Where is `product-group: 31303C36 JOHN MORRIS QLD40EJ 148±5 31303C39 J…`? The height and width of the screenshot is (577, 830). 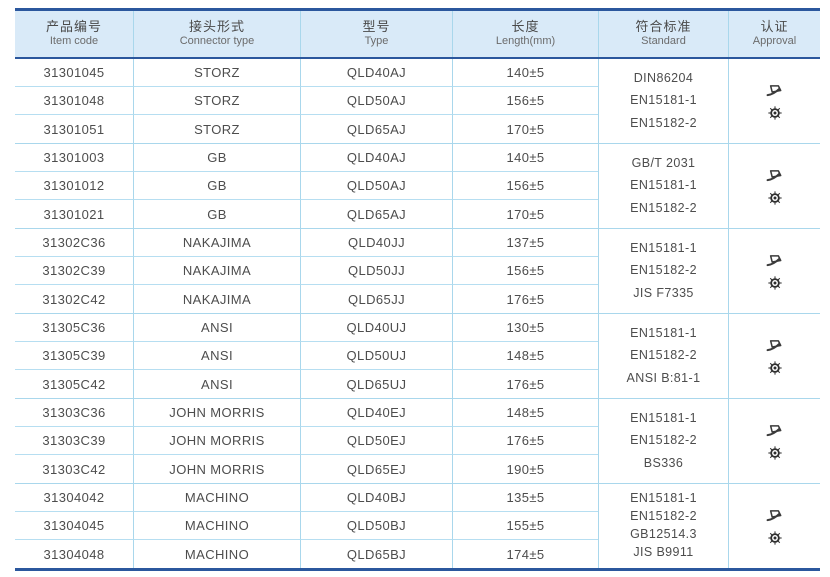
product-group: 31303C36 JOHN MORRIS QLD40EJ 148±5 31303C39 J… is located at coordinates (417, 441).